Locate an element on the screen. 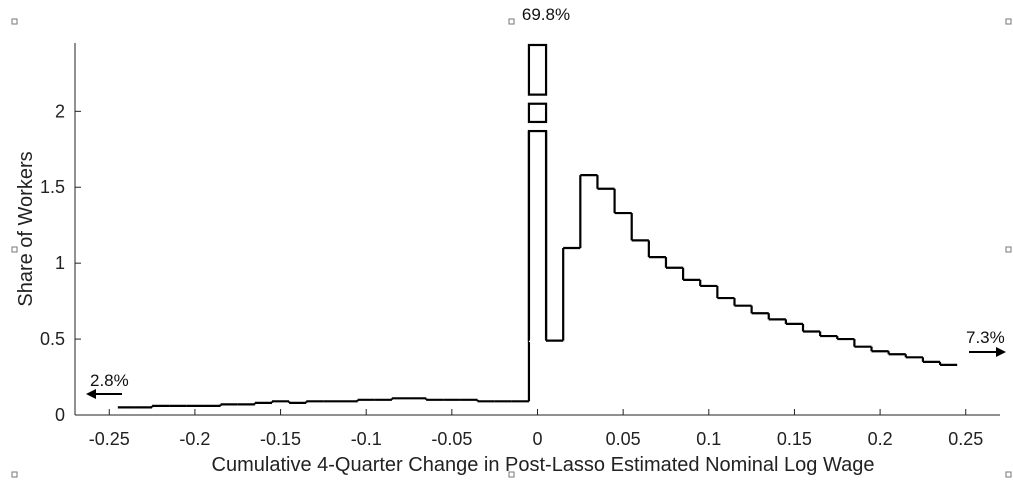 The height and width of the screenshot is (483, 1013). right-tail-label: 7.3% is located at coordinates (985, 337).